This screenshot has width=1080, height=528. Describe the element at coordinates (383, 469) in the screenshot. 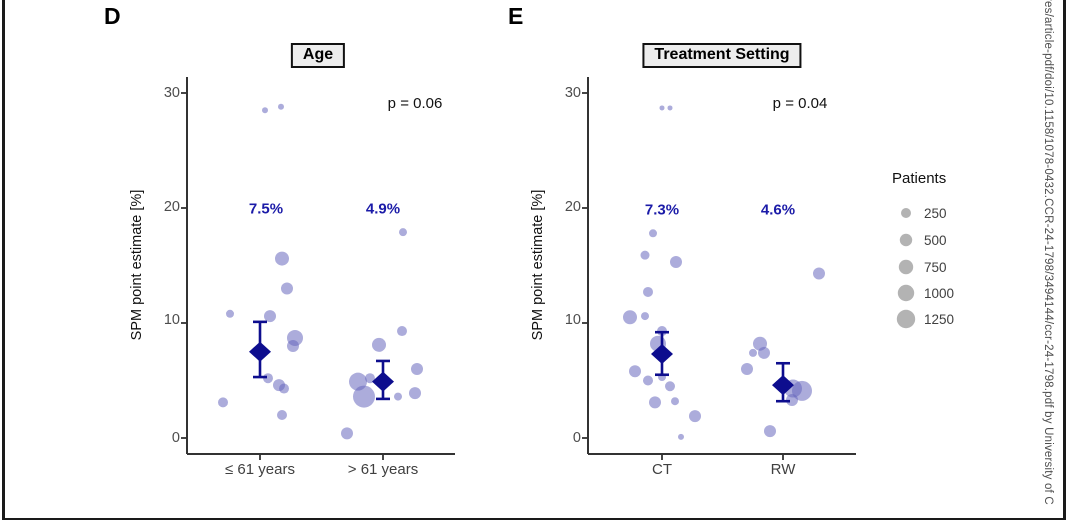

I see `x-category-label: > 61 years` at that location.